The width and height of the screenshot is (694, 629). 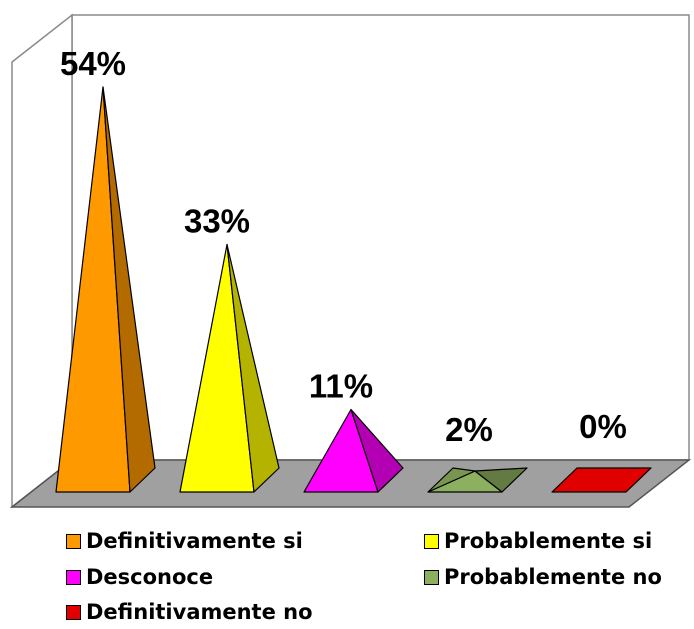 I want to click on data-label: 11%, so click(x=341, y=386).